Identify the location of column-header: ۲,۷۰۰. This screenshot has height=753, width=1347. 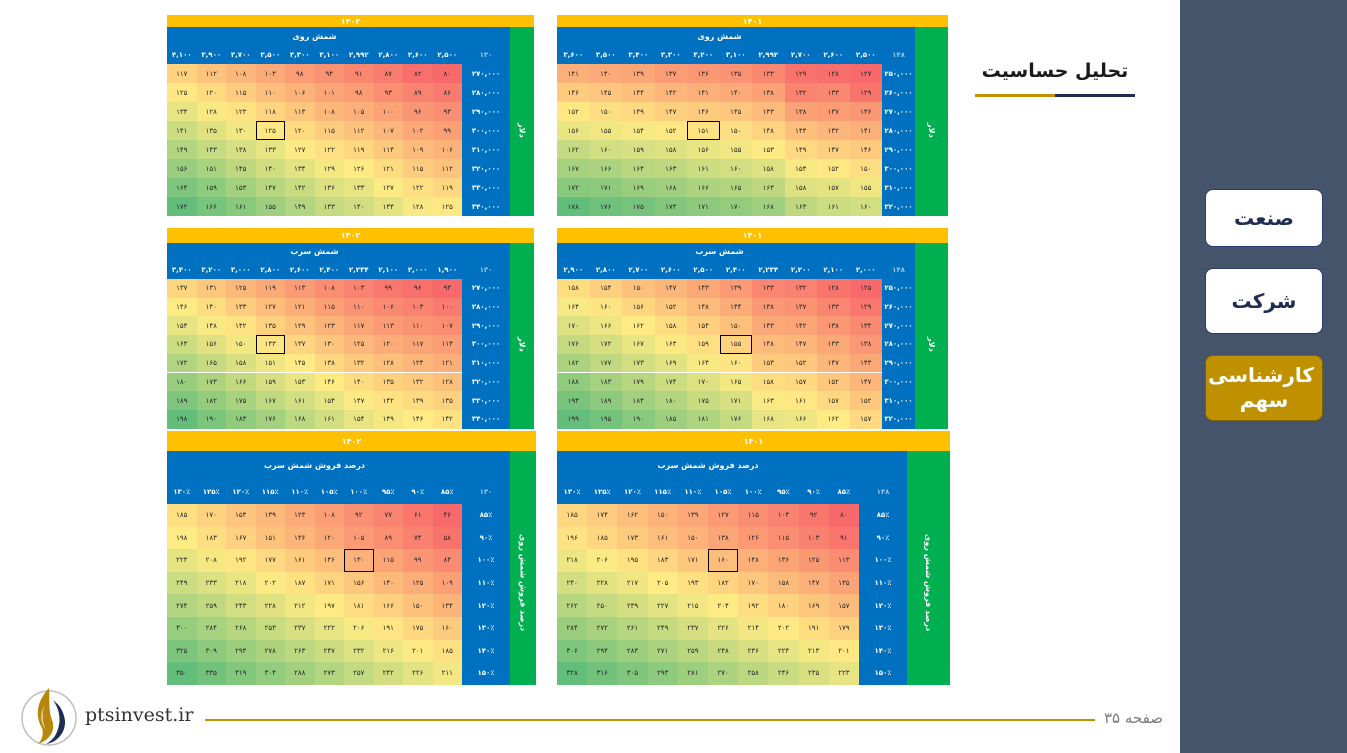
(638, 269).